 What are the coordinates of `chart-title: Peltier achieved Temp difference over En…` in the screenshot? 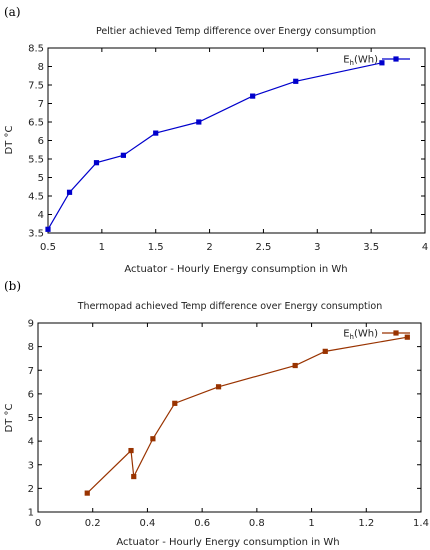 It's located at (236, 31).